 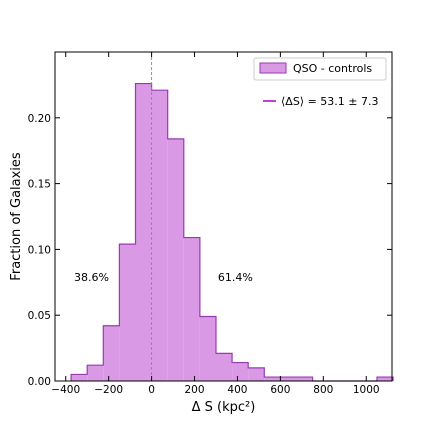 I want to click on percentage-annotation: 38.6%, so click(x=91, y=277).